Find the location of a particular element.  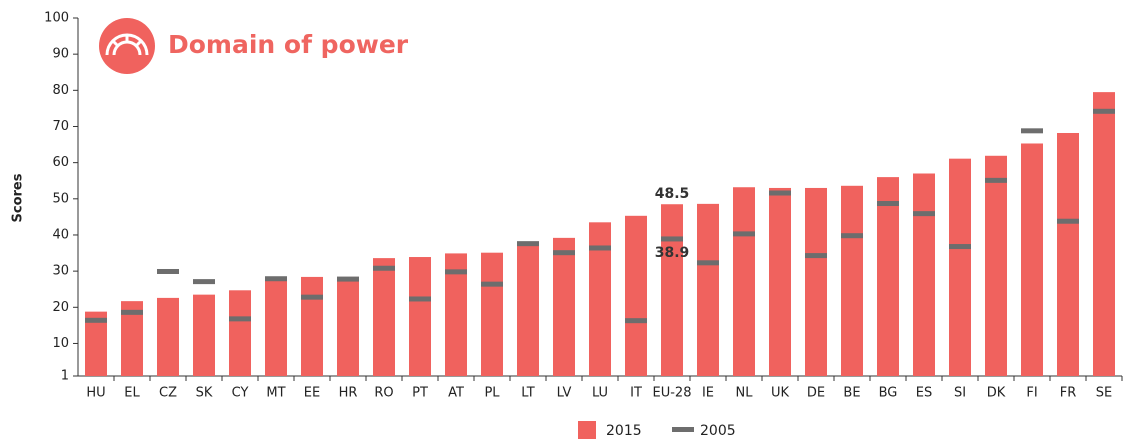

x-tick-label: MT is located at coordinates (275, 393).